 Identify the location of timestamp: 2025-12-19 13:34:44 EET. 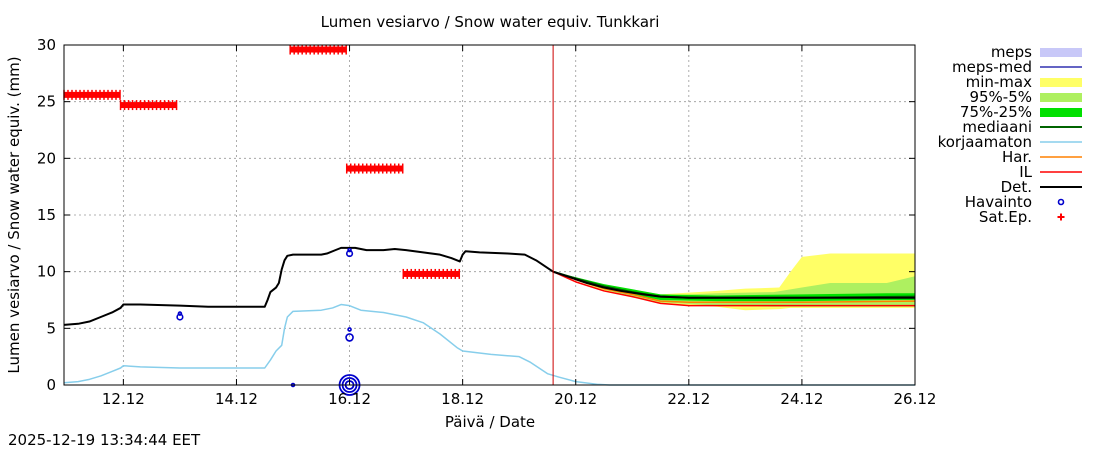
(104, 440).